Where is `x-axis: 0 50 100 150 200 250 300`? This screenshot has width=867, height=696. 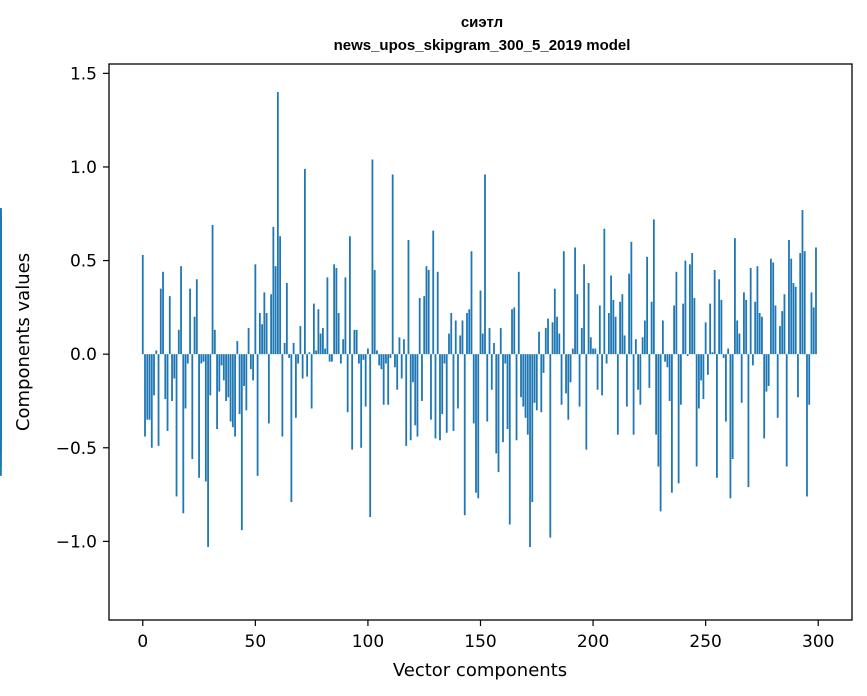
x-axis: 0 50 100 150 200 250 300 is located at coordinates (485, 636).